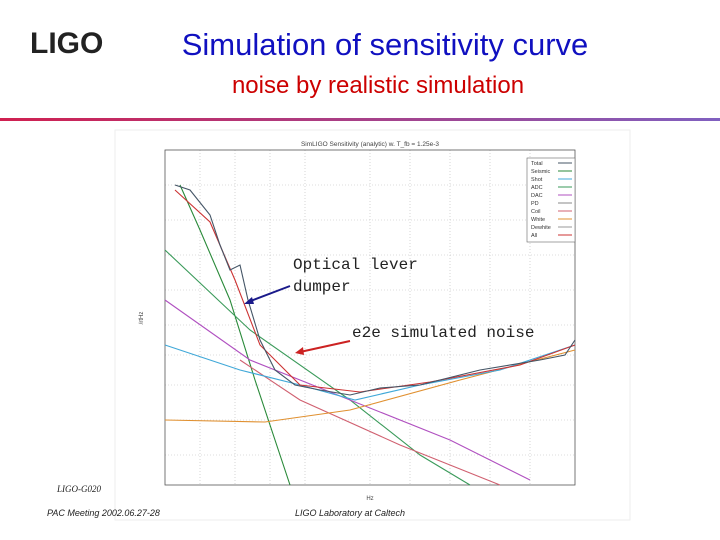  I want to click on footer-lab: LIGO Laboratory at Caltech, so click(350, 513).